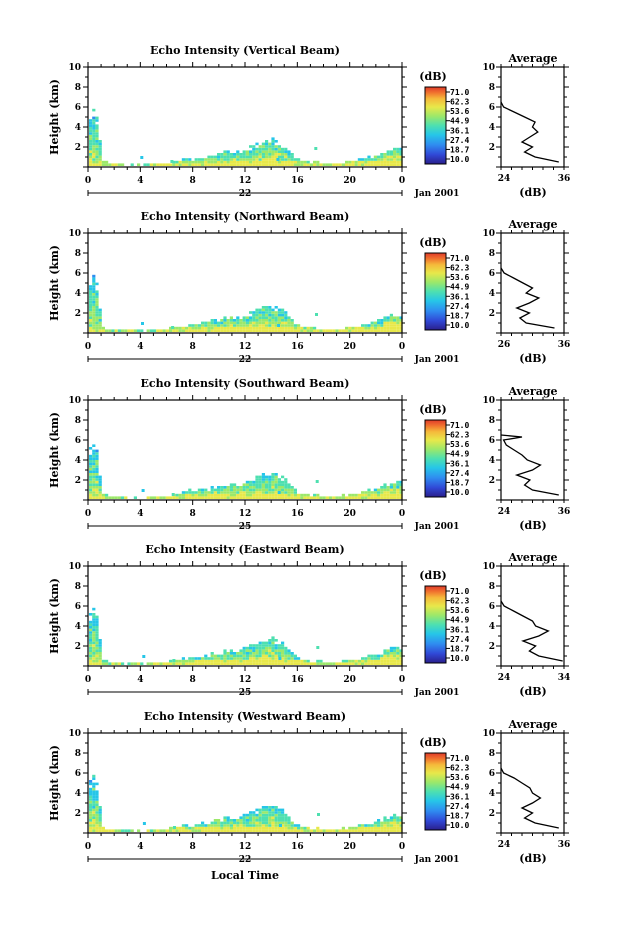  What do you see at coordinates (245, 514) in the screenshot?
I see `x-tick-label: 12` at bounding box center [245, 514].